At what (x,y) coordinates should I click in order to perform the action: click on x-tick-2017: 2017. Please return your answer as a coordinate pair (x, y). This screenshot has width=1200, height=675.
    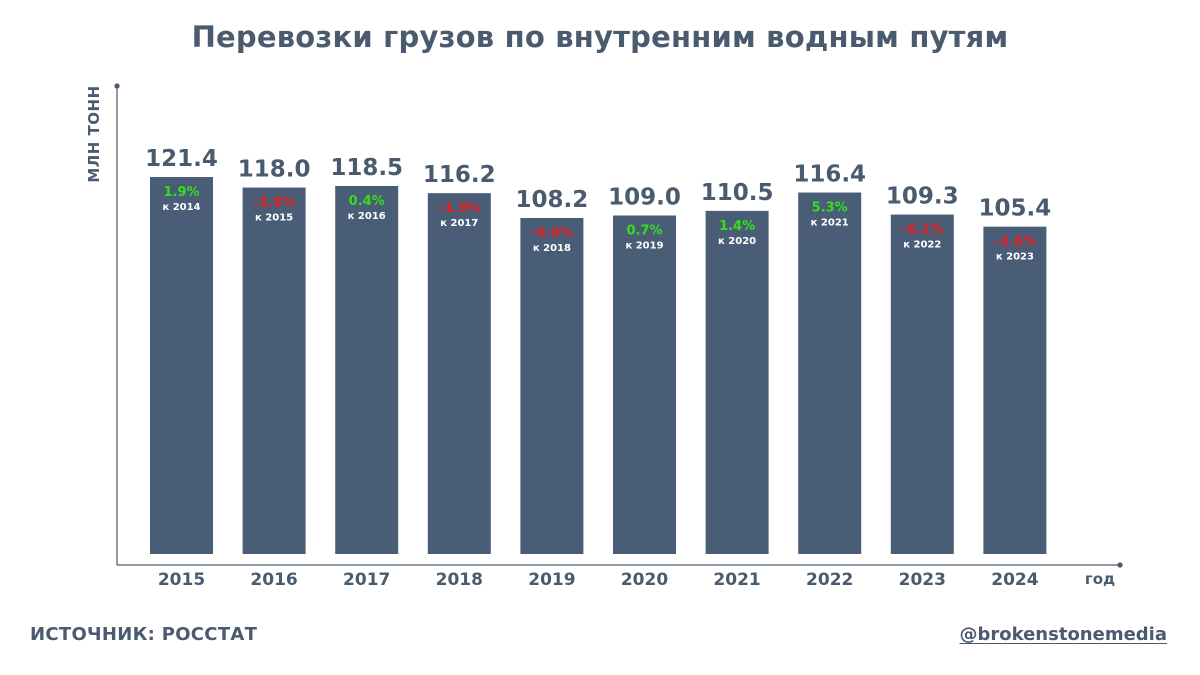
    Looking at the image, I should click on (366, 580).